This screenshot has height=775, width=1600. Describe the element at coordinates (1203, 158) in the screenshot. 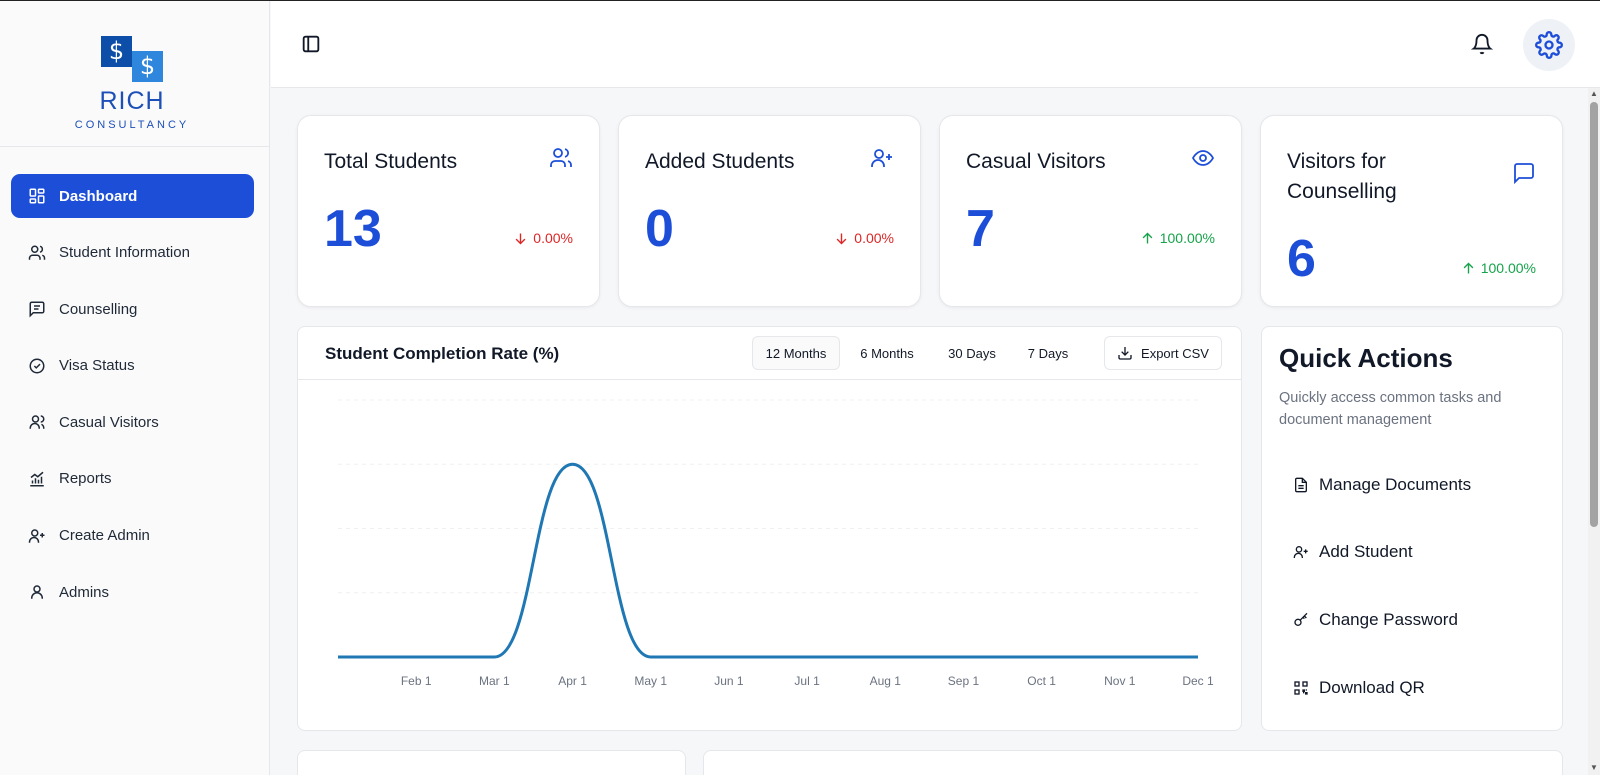

I see `eye-icon` at that location.